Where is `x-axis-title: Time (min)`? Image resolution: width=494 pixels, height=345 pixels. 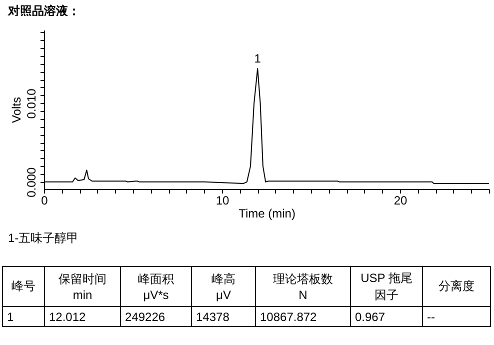 x-axis-title: Time (min) is located at coordinates (267, 213).